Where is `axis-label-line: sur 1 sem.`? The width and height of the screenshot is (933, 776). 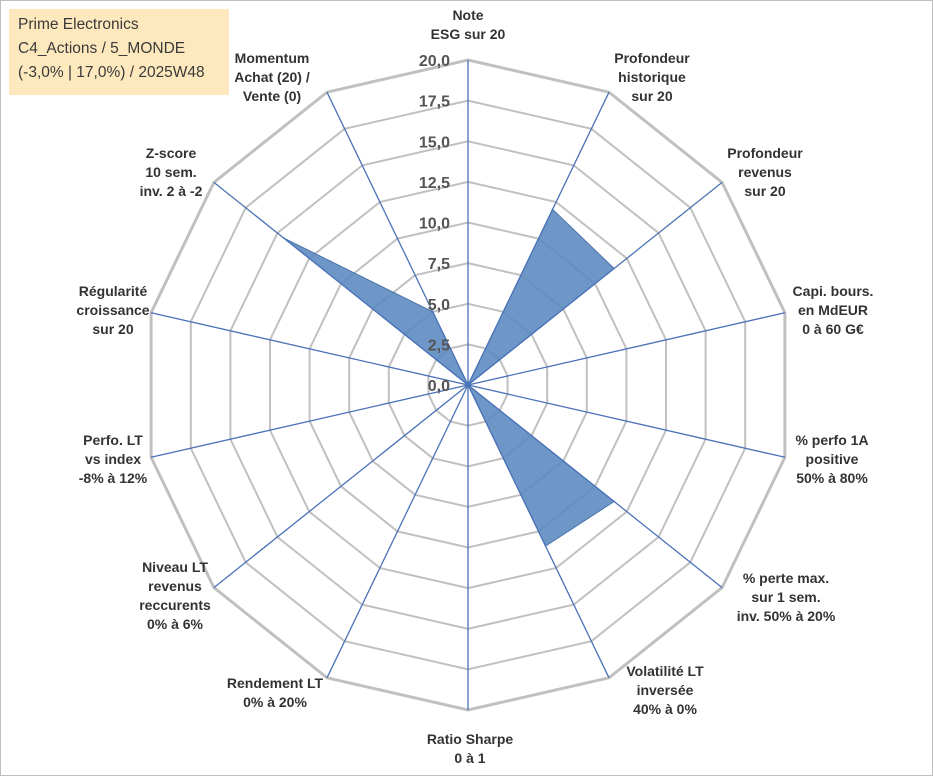 axis-label-line: sur 1 sem. is located at coordinates (785, 597).